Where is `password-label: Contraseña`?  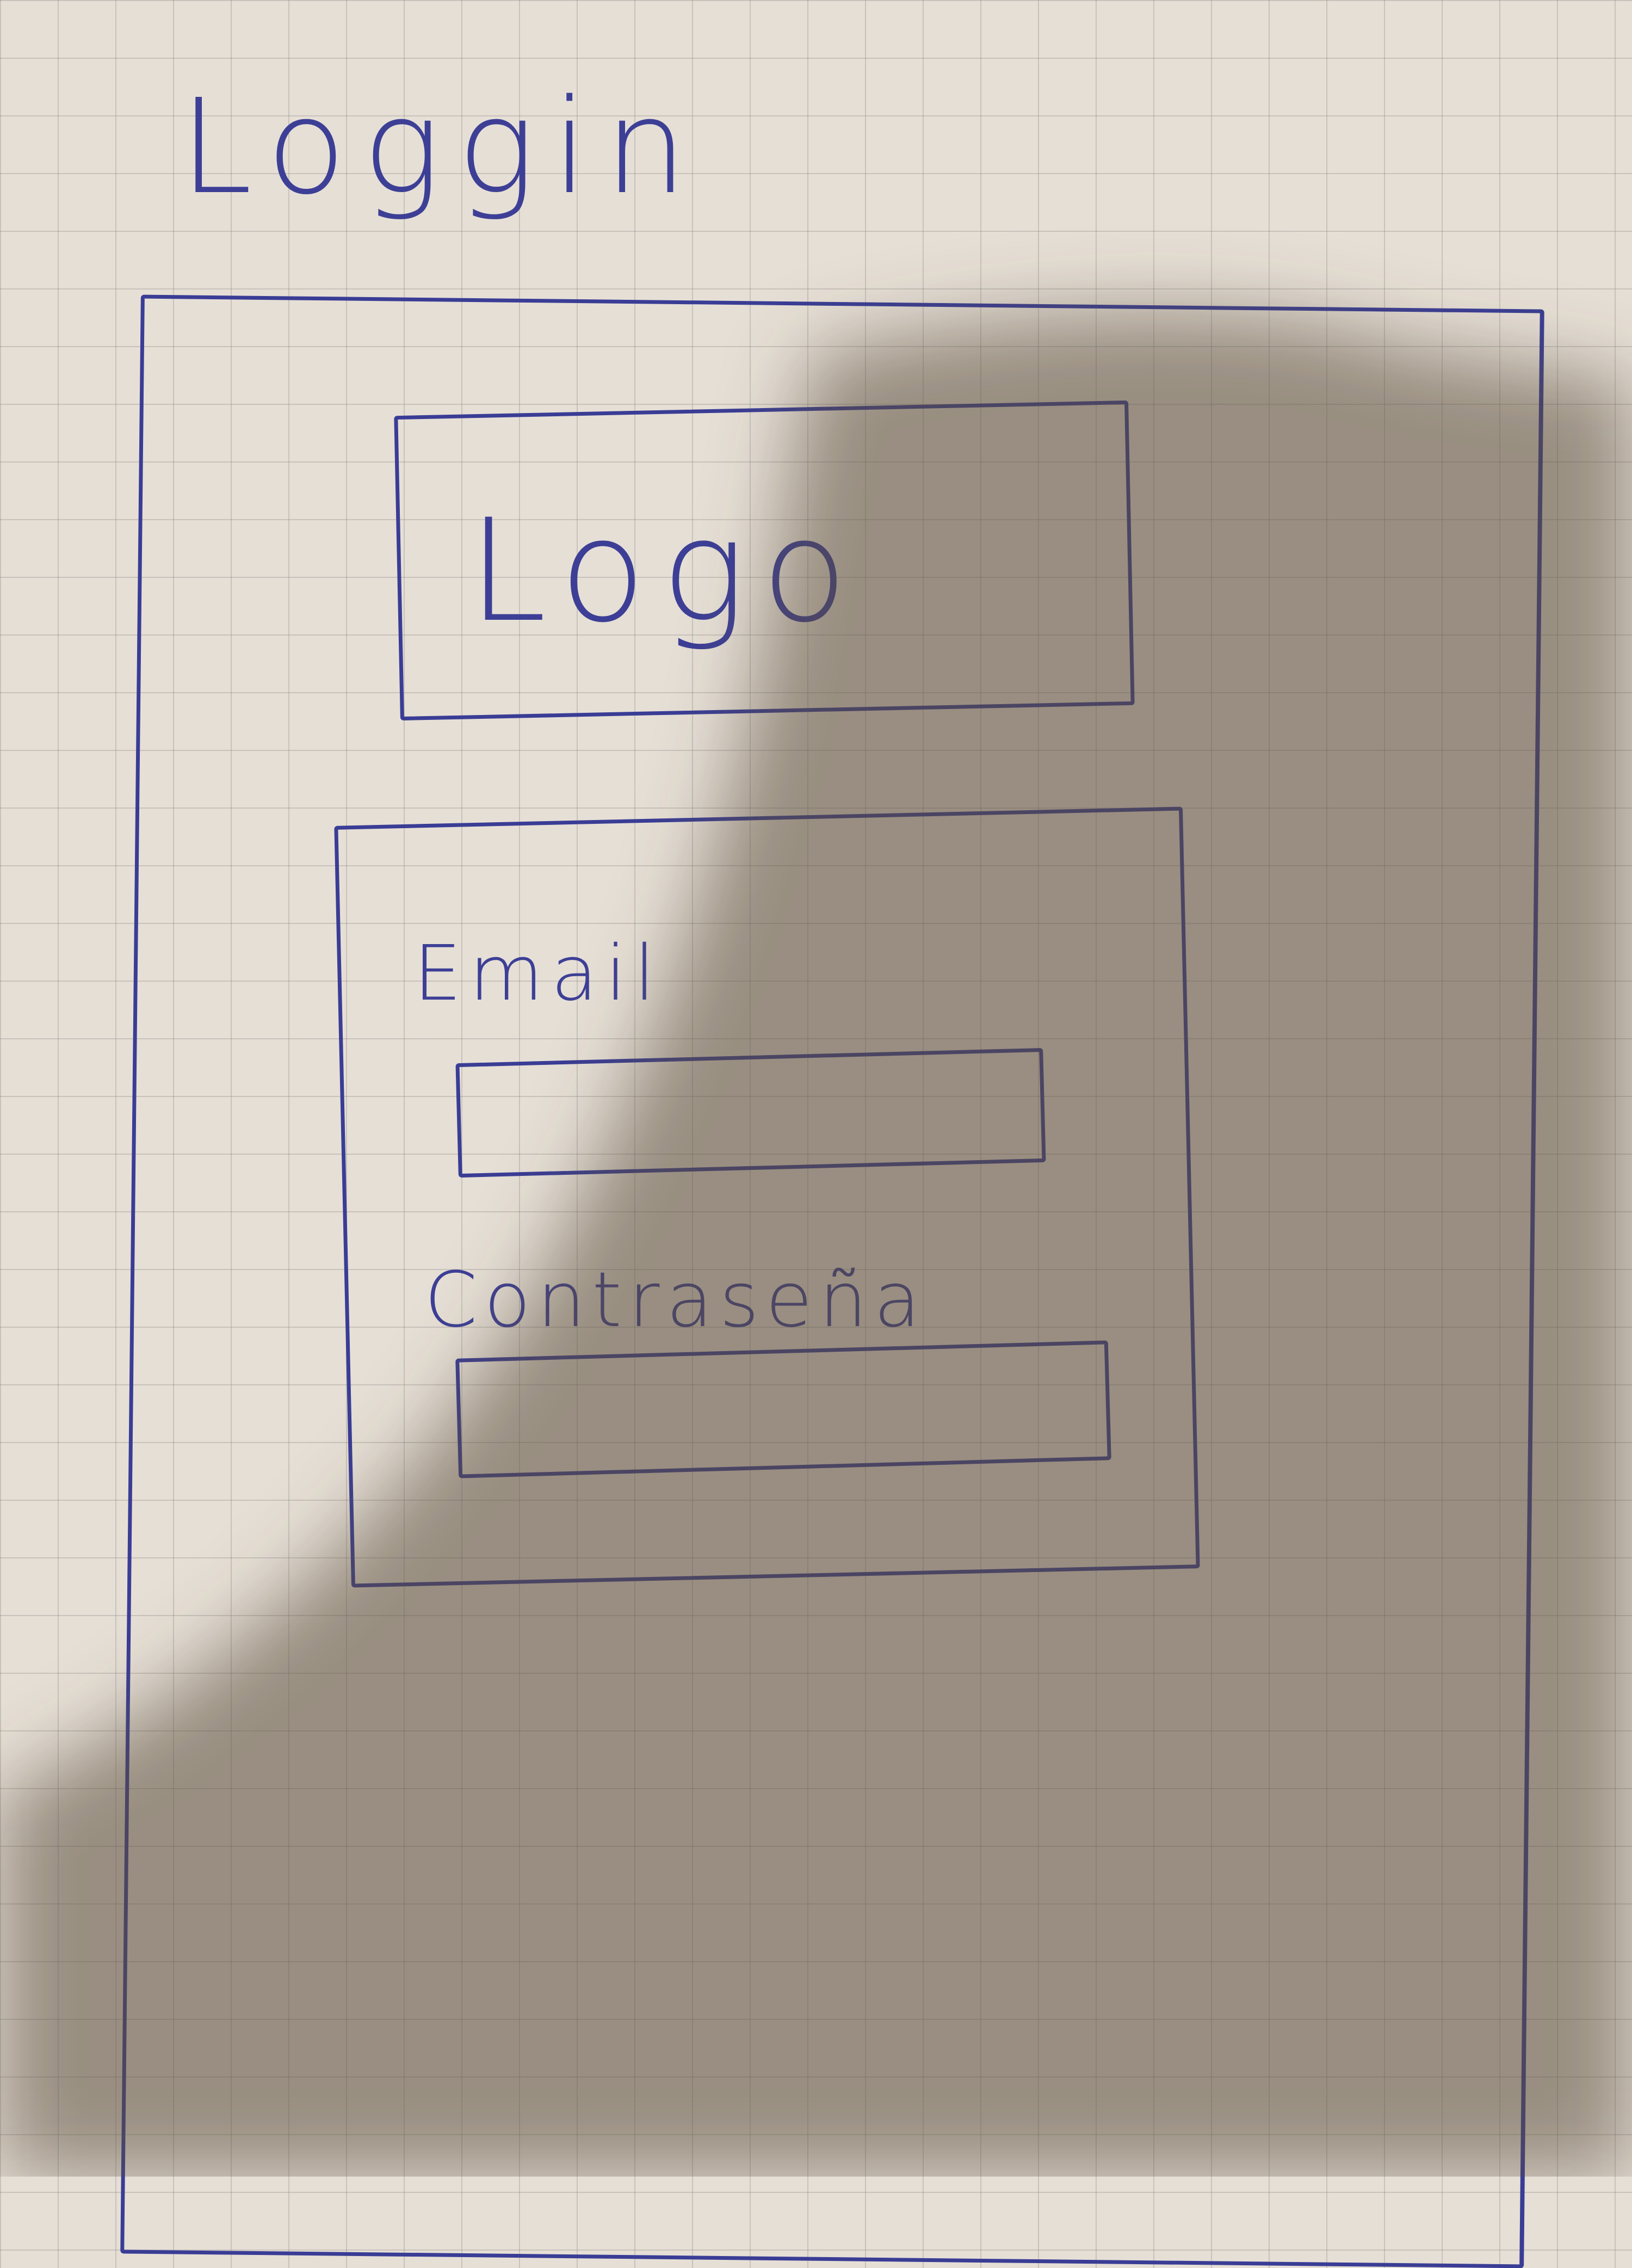 password-label: Contraseña is located at coordinates (675, 1301).